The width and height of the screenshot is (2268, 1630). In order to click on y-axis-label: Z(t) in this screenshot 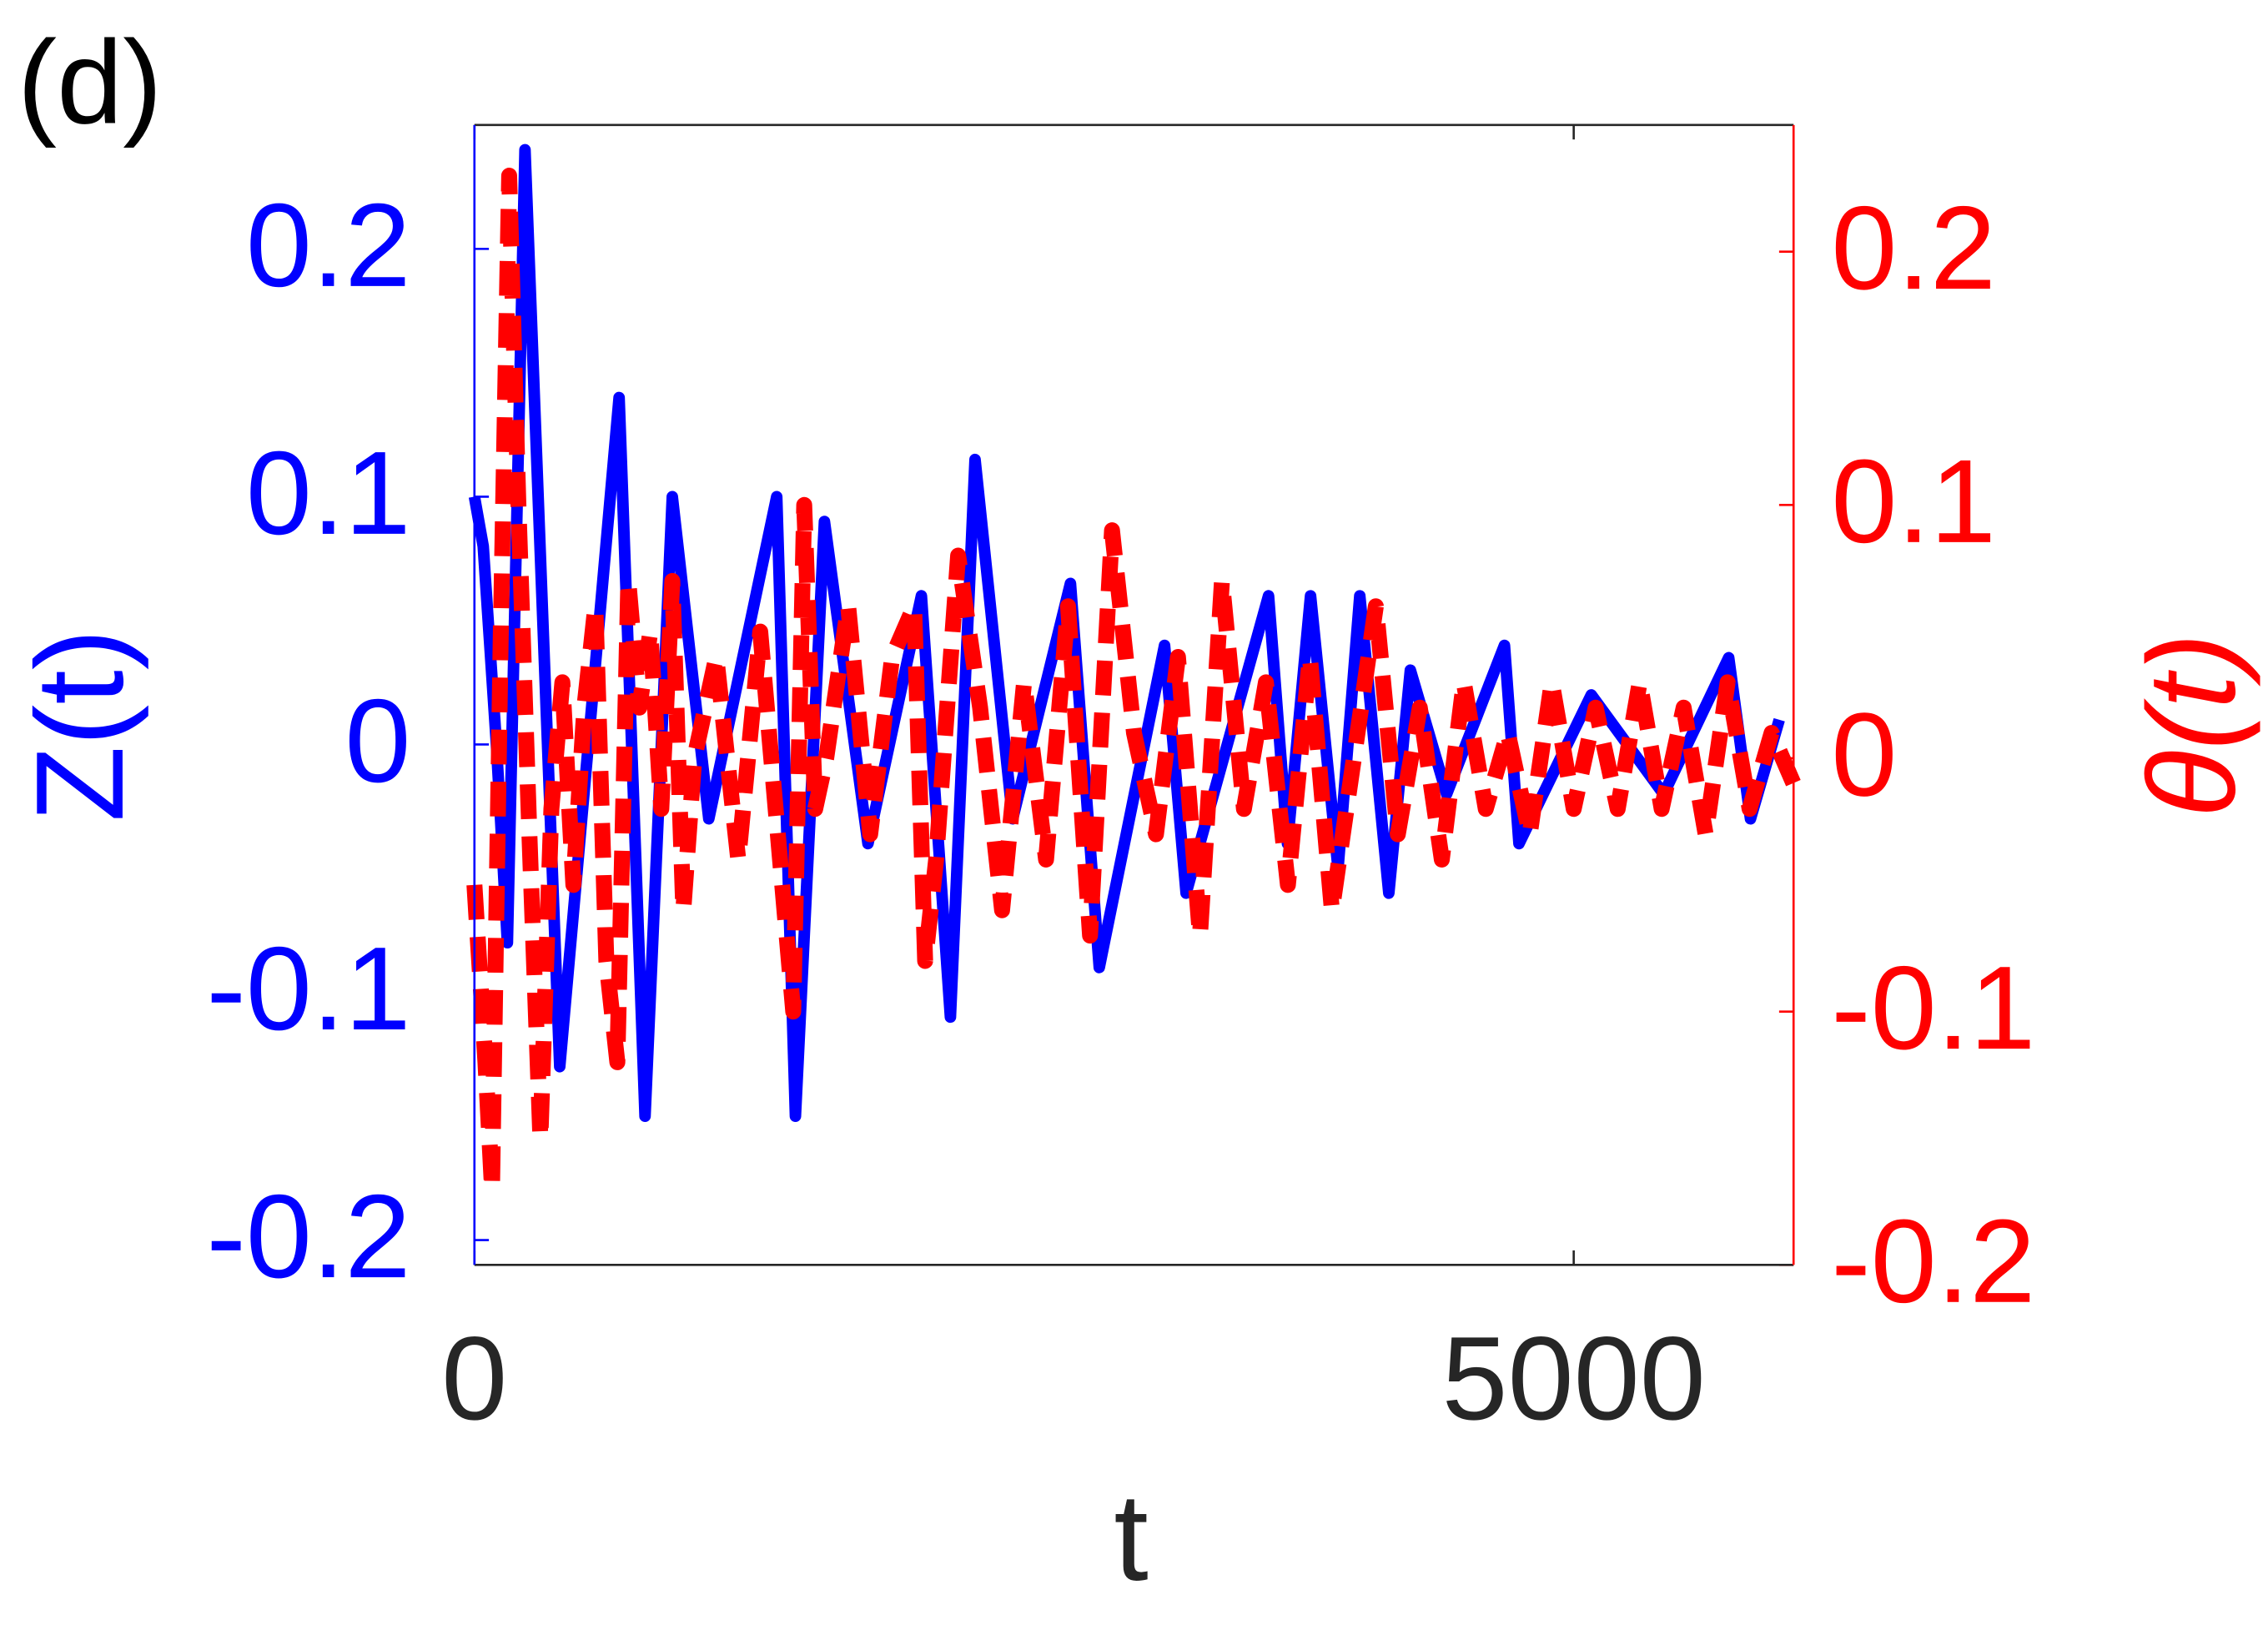, I will do `click(79, 726)`.